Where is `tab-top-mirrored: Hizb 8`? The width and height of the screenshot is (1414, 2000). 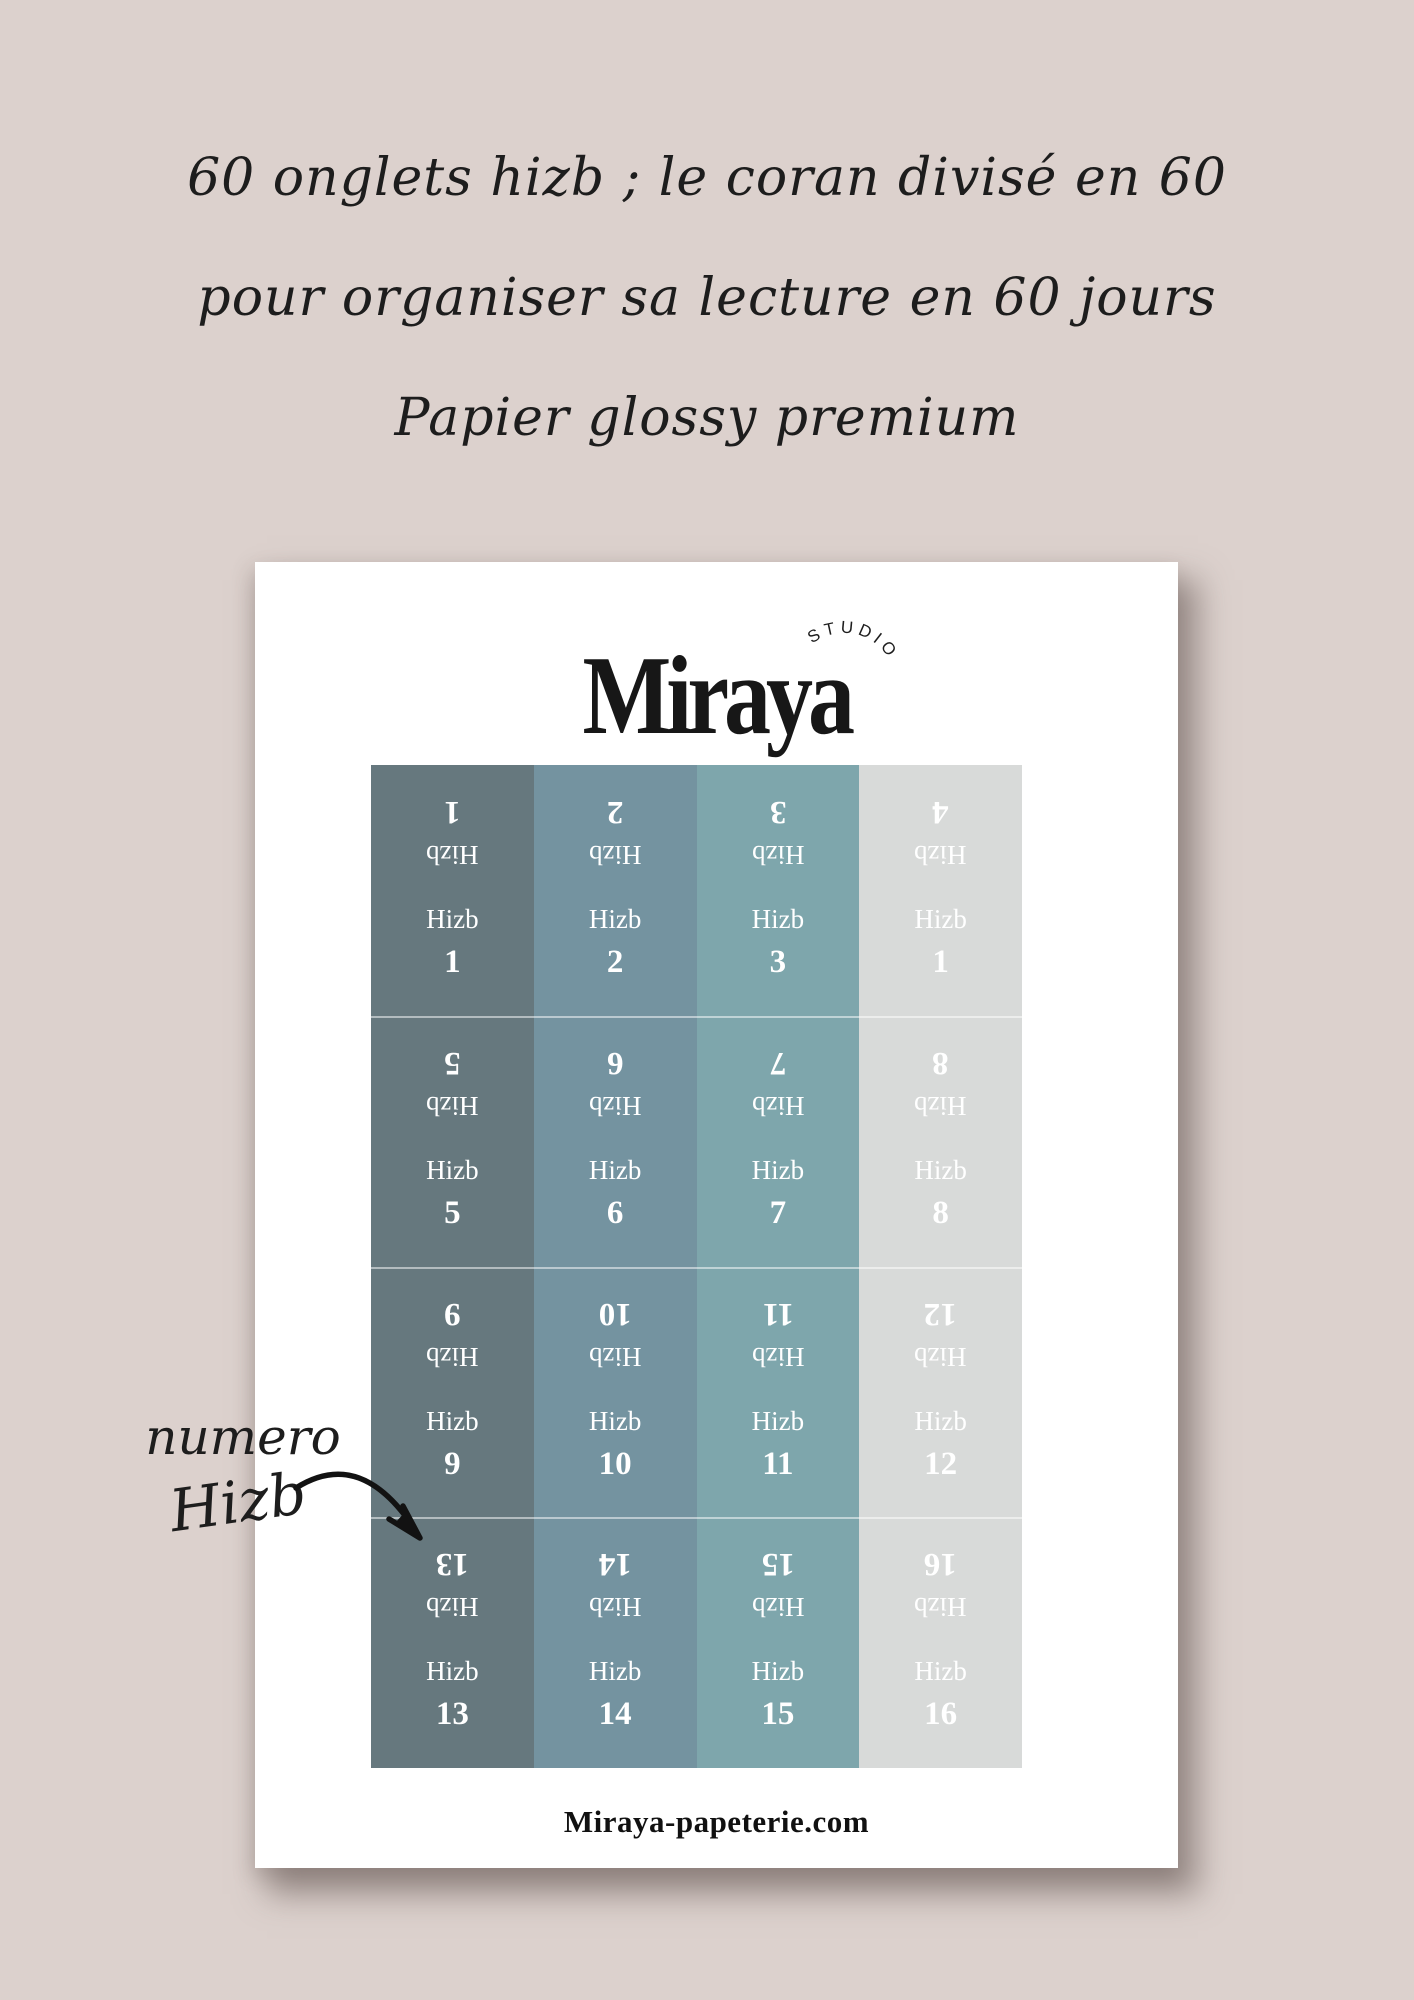 tab-top-mirrored: Hizb 8 is located at coordinates (940, 1082).